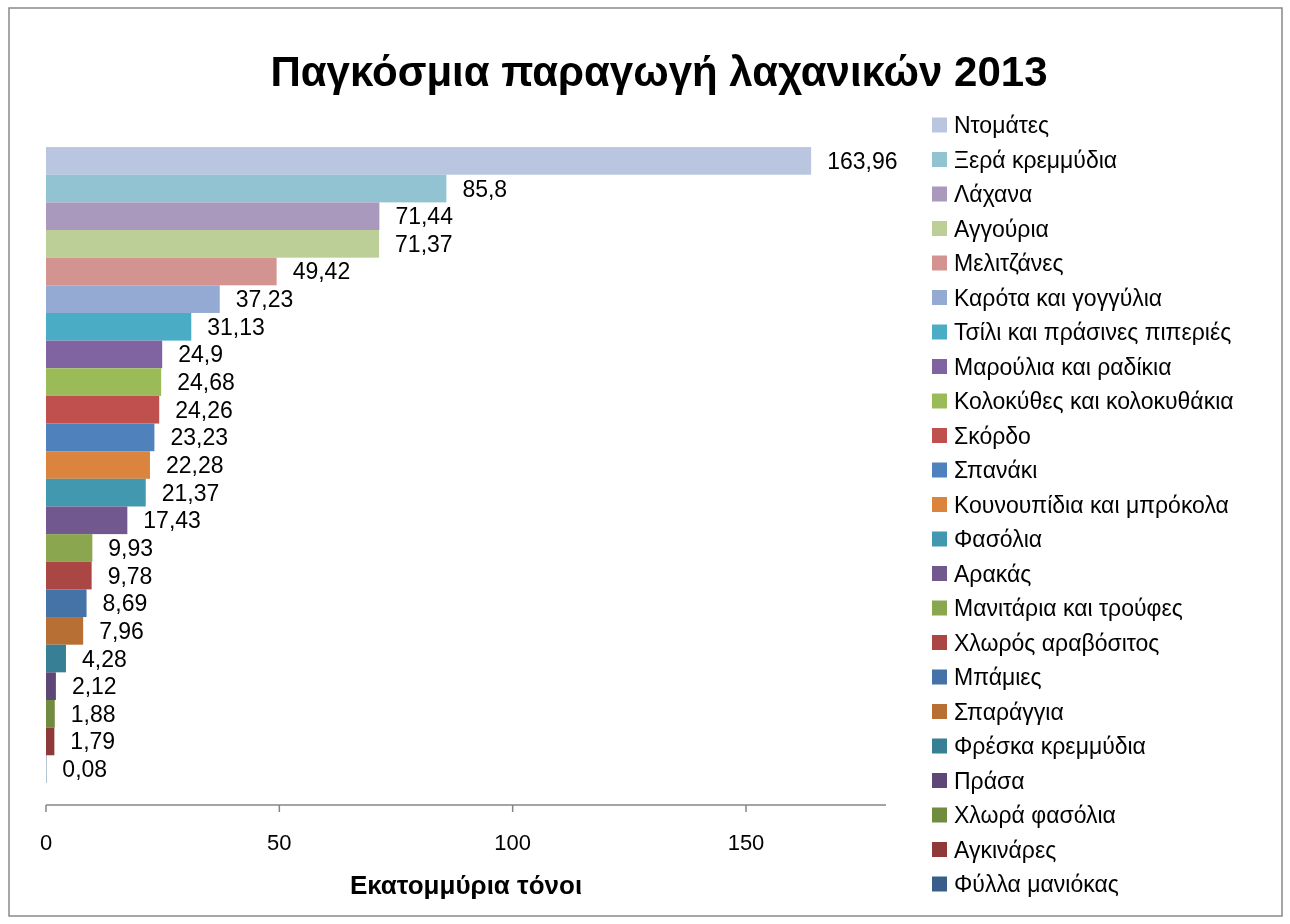  Describe the element at coordinates (998, 539) in the screenshot. I see `legend-label: Φασόλια` at that location.